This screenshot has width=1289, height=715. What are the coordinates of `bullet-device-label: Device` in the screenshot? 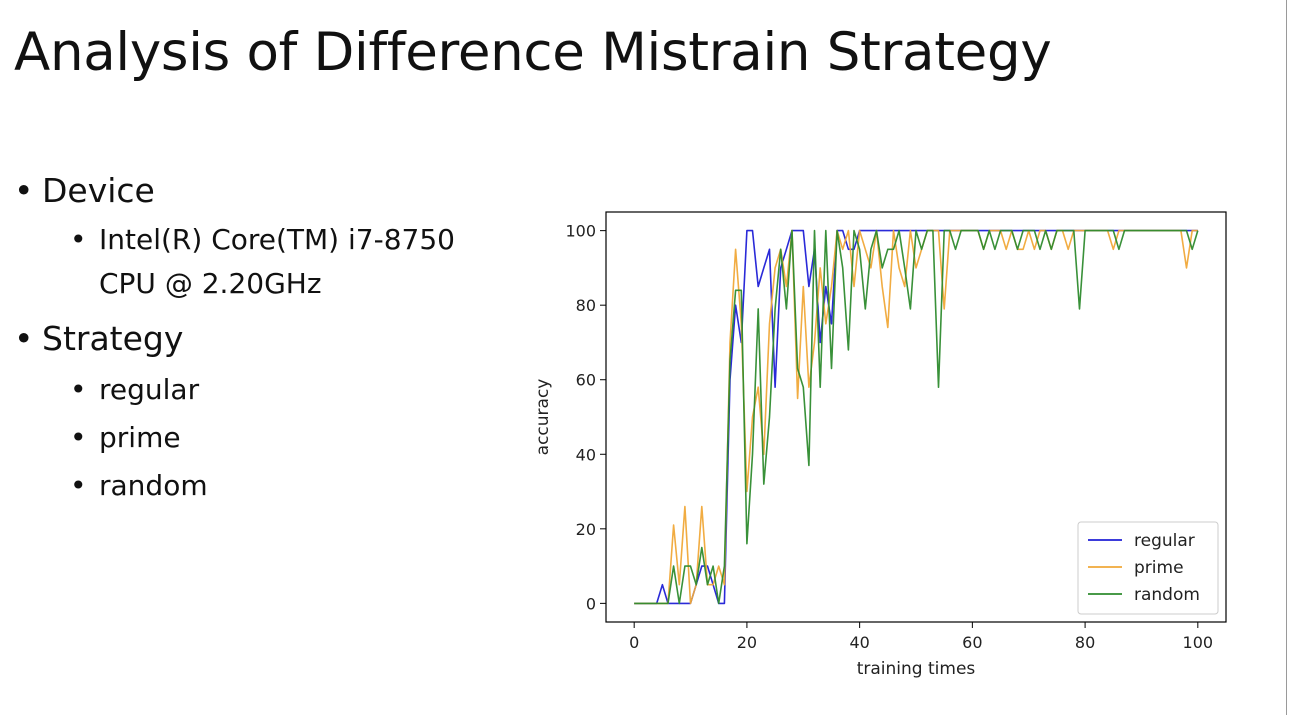 It's located at (98, 190).